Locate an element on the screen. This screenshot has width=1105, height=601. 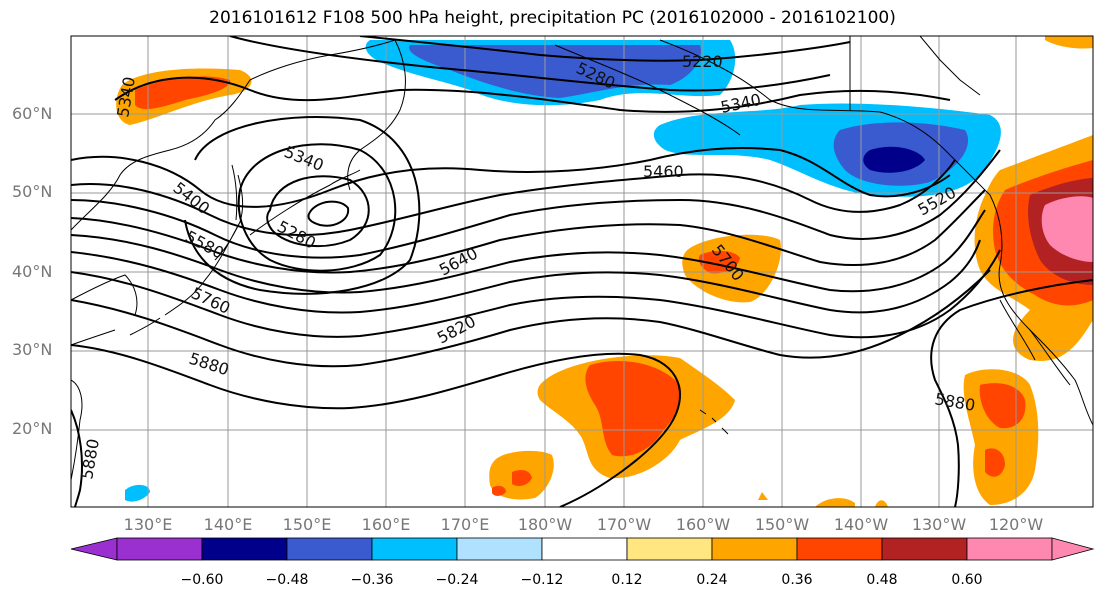
precip-blob-north-core is located at coordinates (555, 71).